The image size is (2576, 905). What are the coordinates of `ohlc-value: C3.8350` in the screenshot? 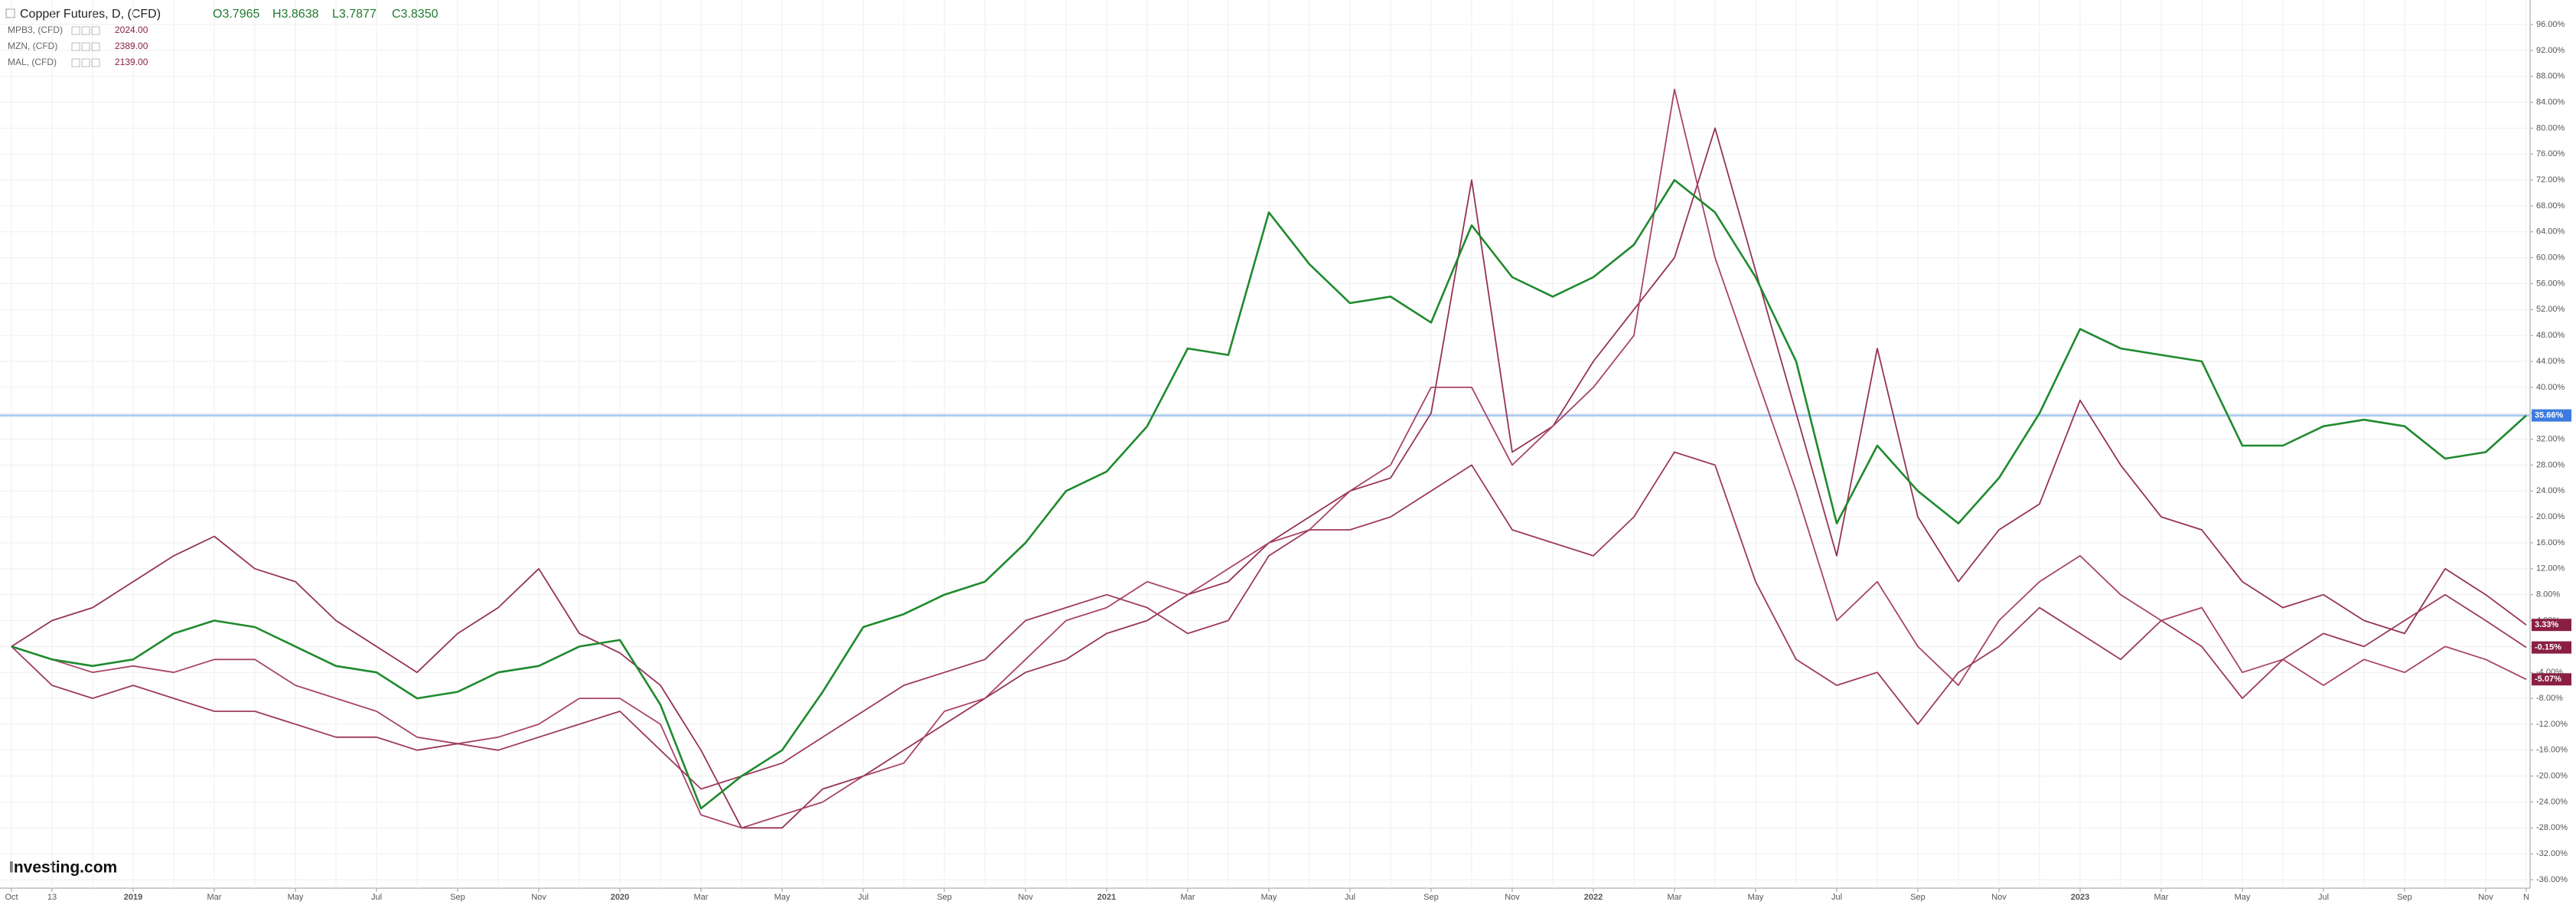 It's located at (415, 14).